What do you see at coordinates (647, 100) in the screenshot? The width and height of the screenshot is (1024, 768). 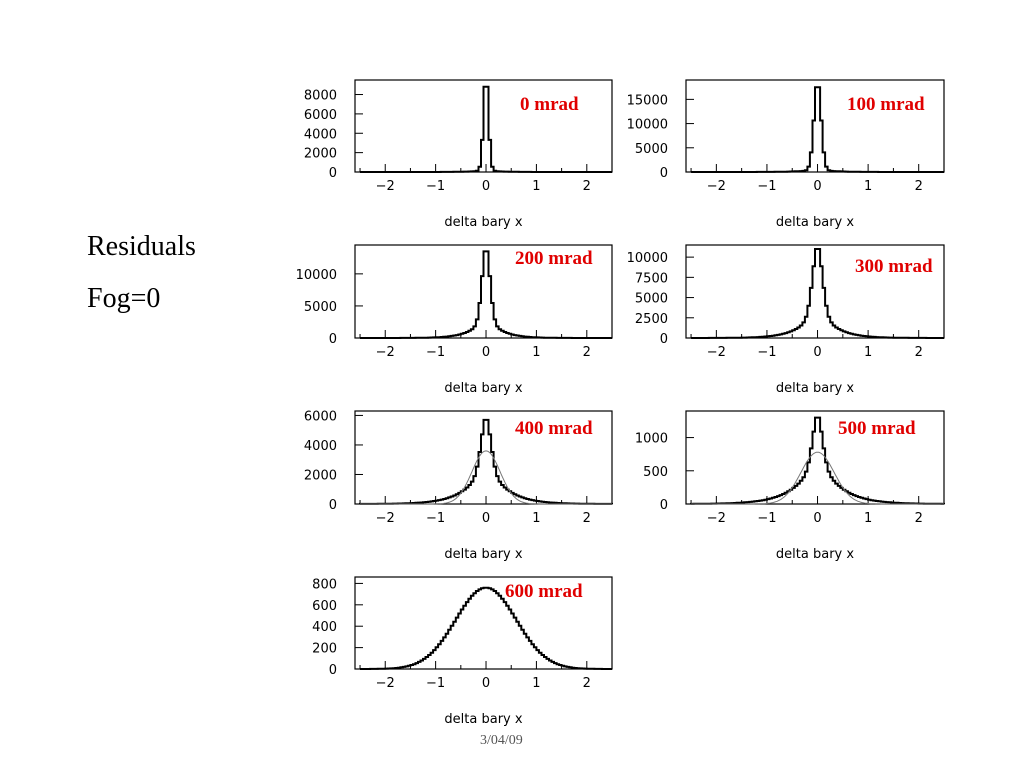 I see `y-tick-label: 15000` at bounding box center [647, 100].